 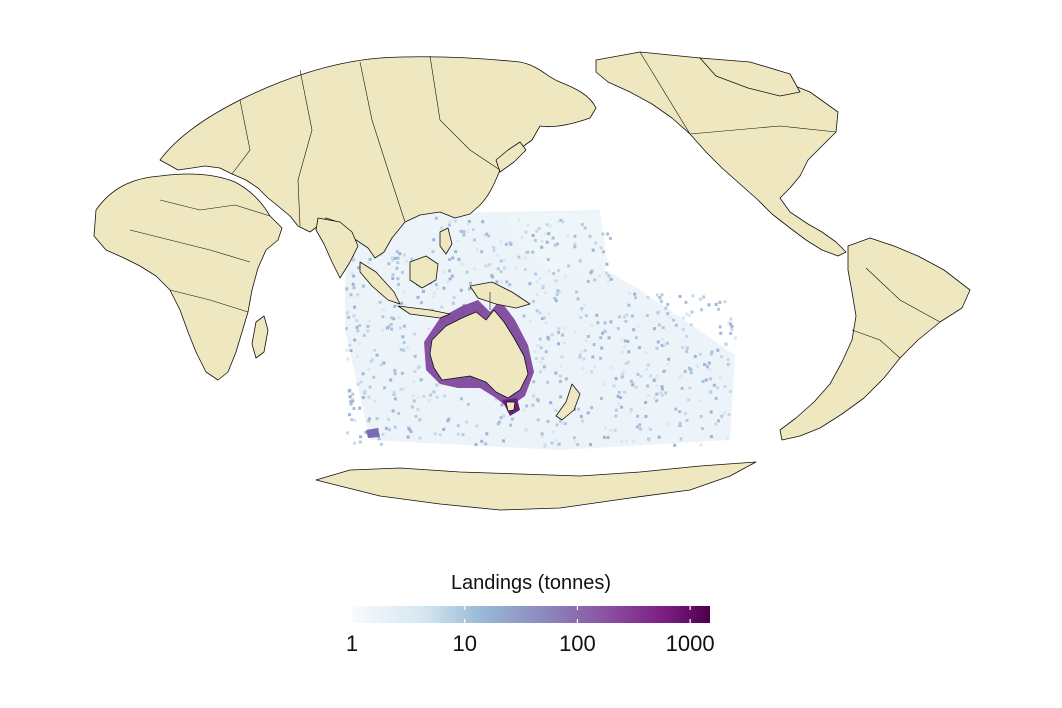 I want to click on landings-indian-ocean-region, so click(x=540, y=330).